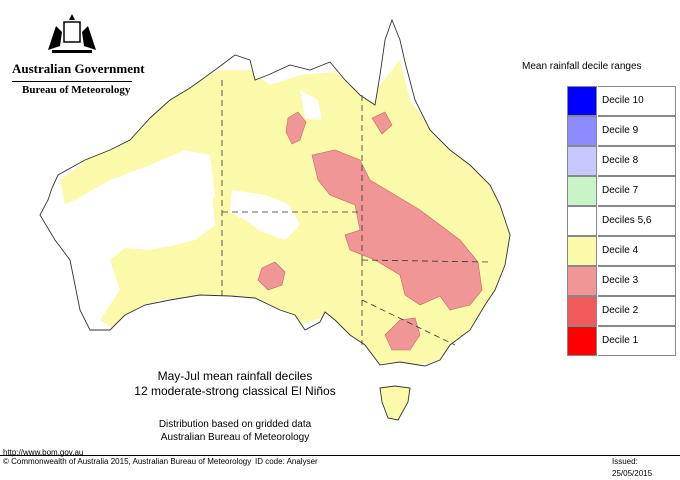 Image resolution: width=680 pixels, height=480 pixels. I want to click on decile-5-6-region-west, so click(127, 225).